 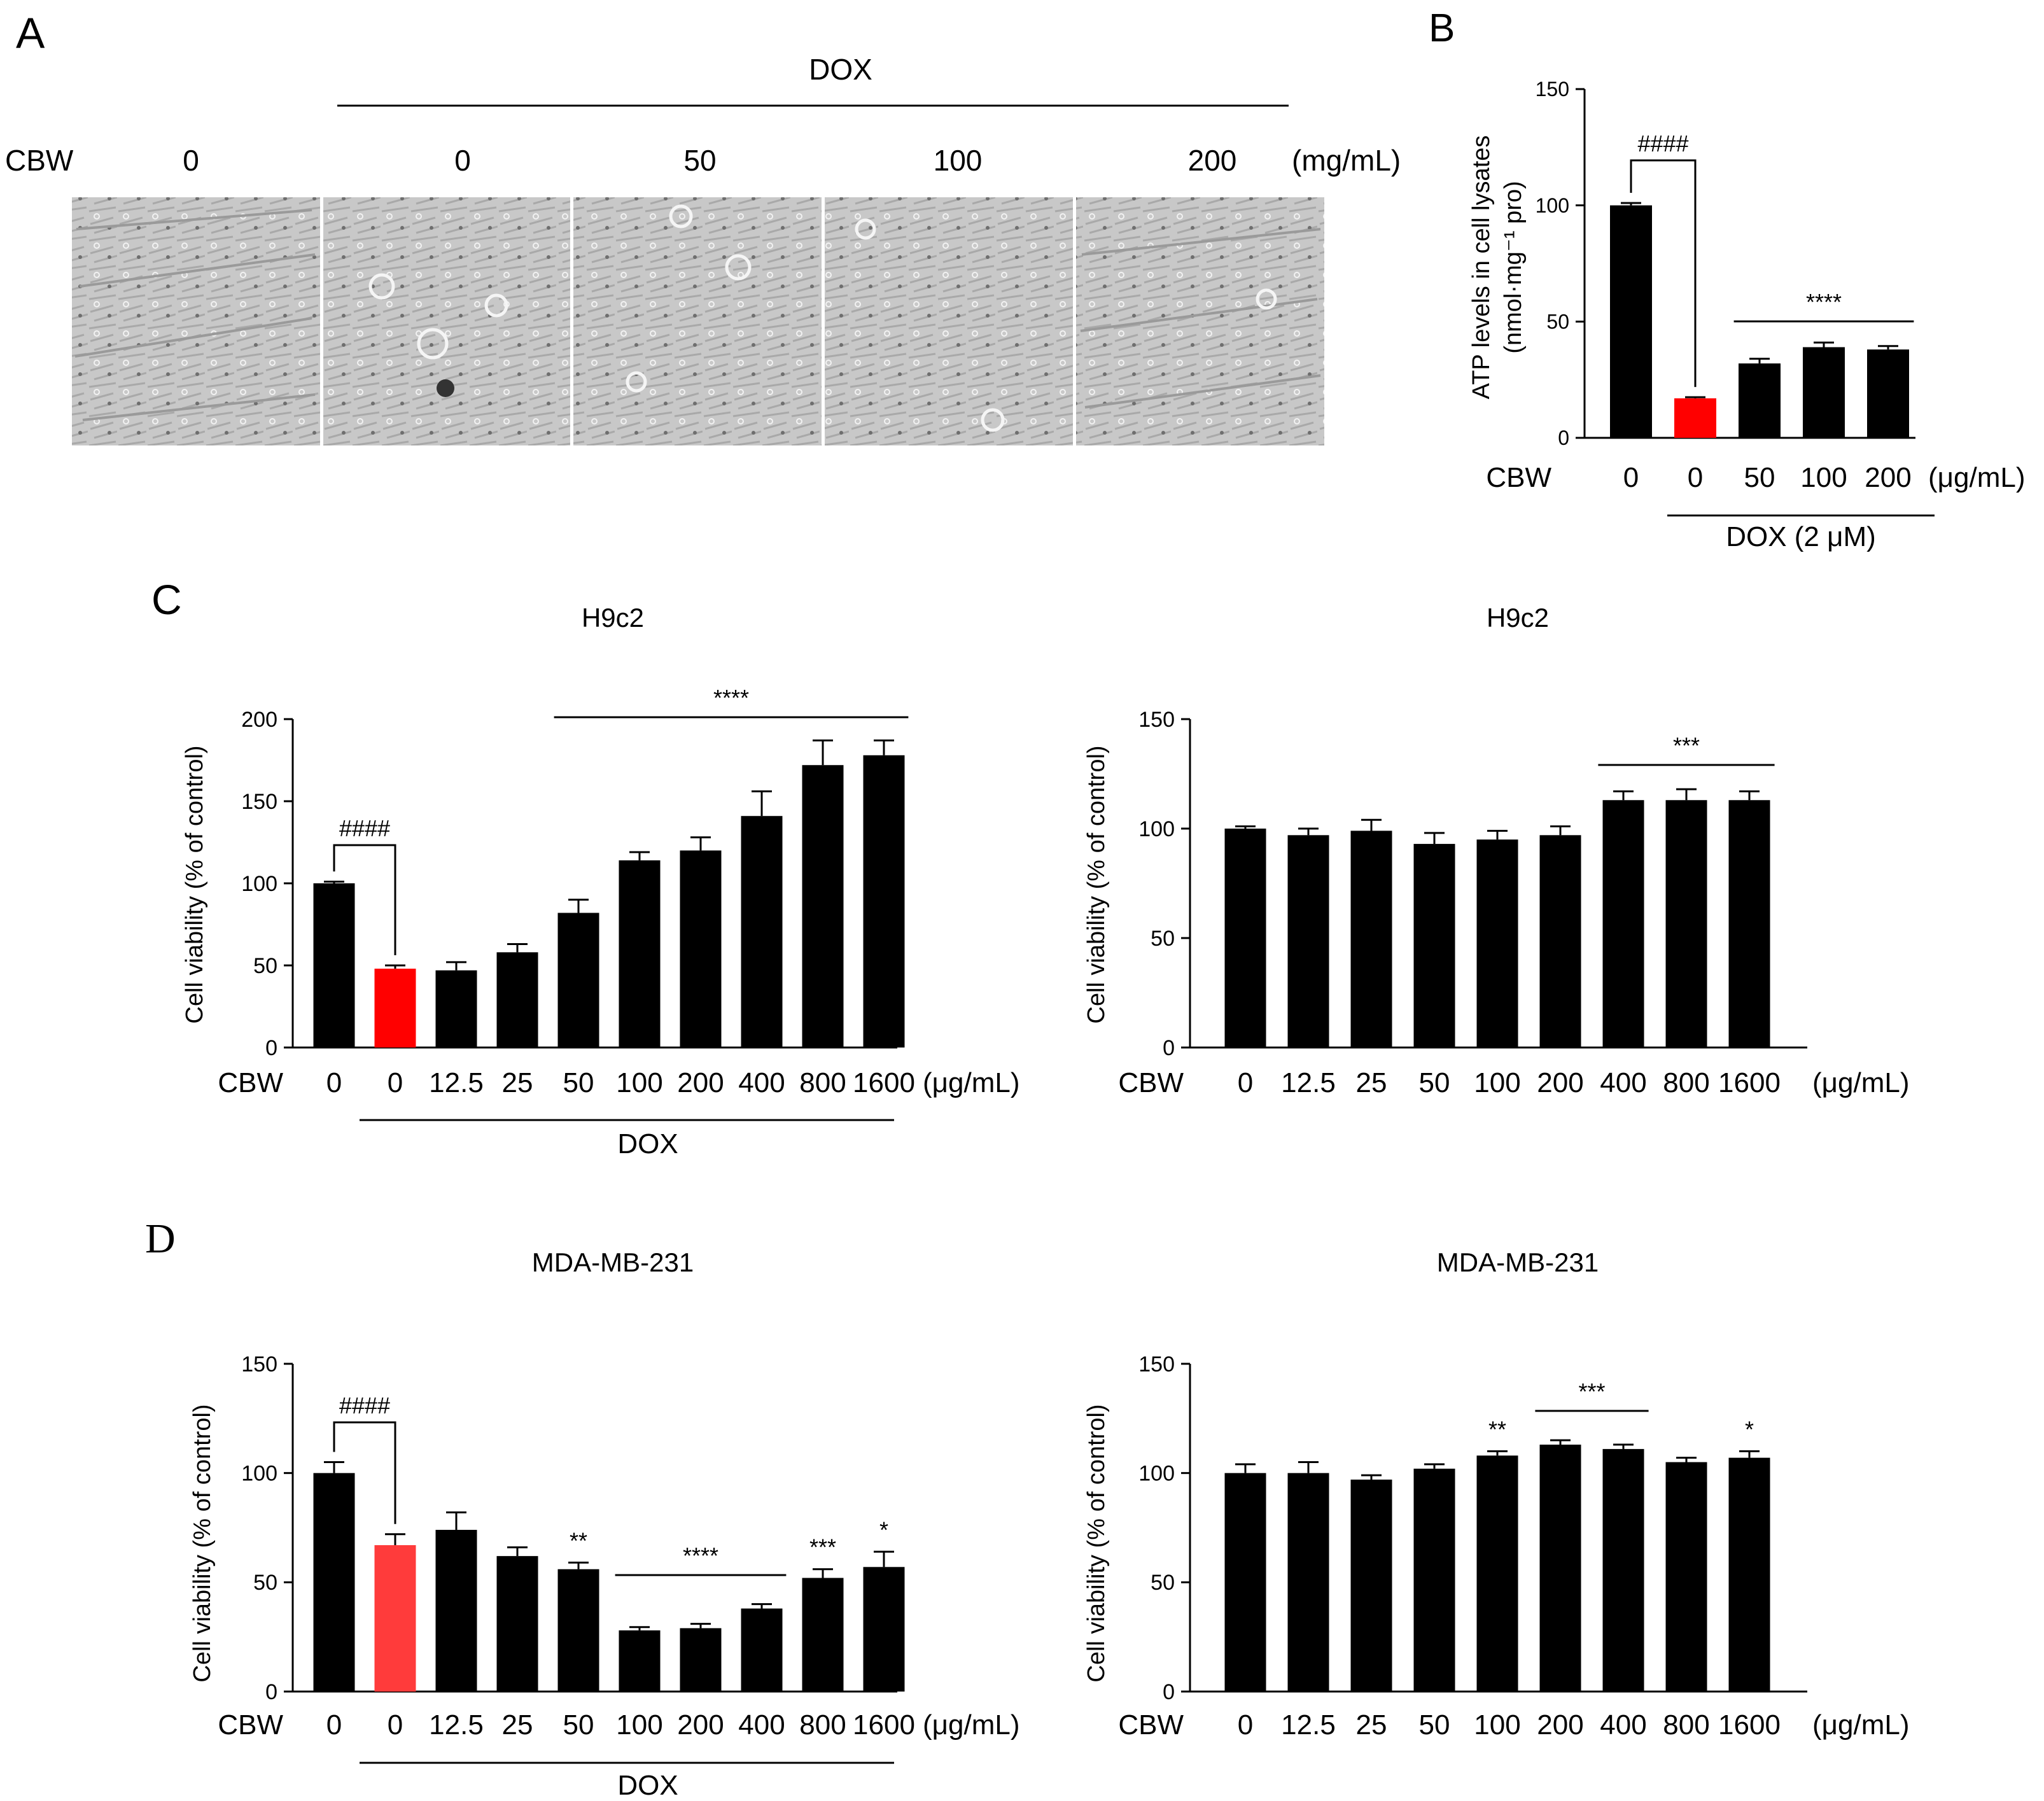 What do you see at coordinates (1481, 268) in the screenshot?
I see `chart-b-ylabel-line1: ATP levels in cell lysates` at bounding box center [1481, 268].